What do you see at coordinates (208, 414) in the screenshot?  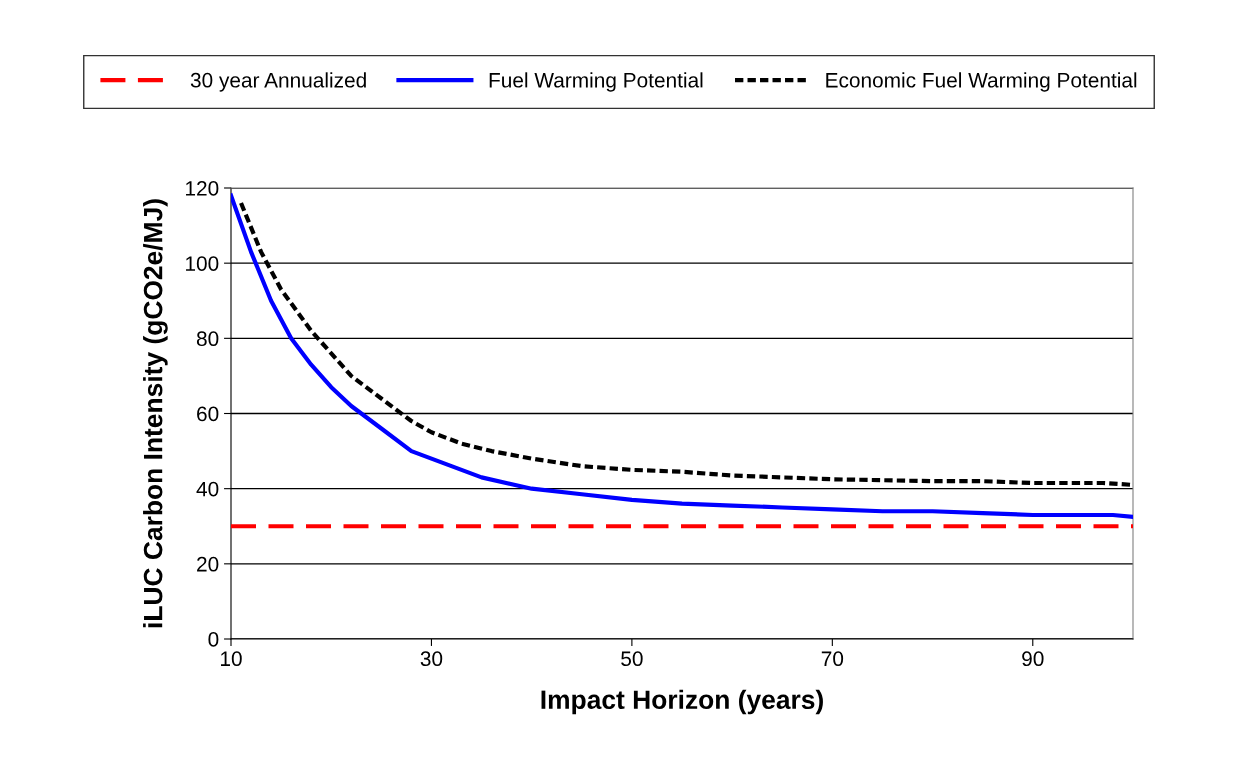 I see `y-tick-label: 60` at bounding box center [208, 414].